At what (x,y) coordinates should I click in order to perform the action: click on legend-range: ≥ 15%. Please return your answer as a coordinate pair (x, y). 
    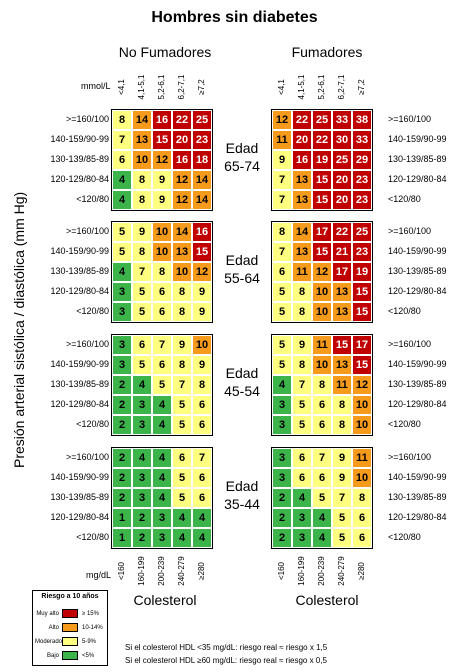
    Looking at the image, I should click on (90, 614).